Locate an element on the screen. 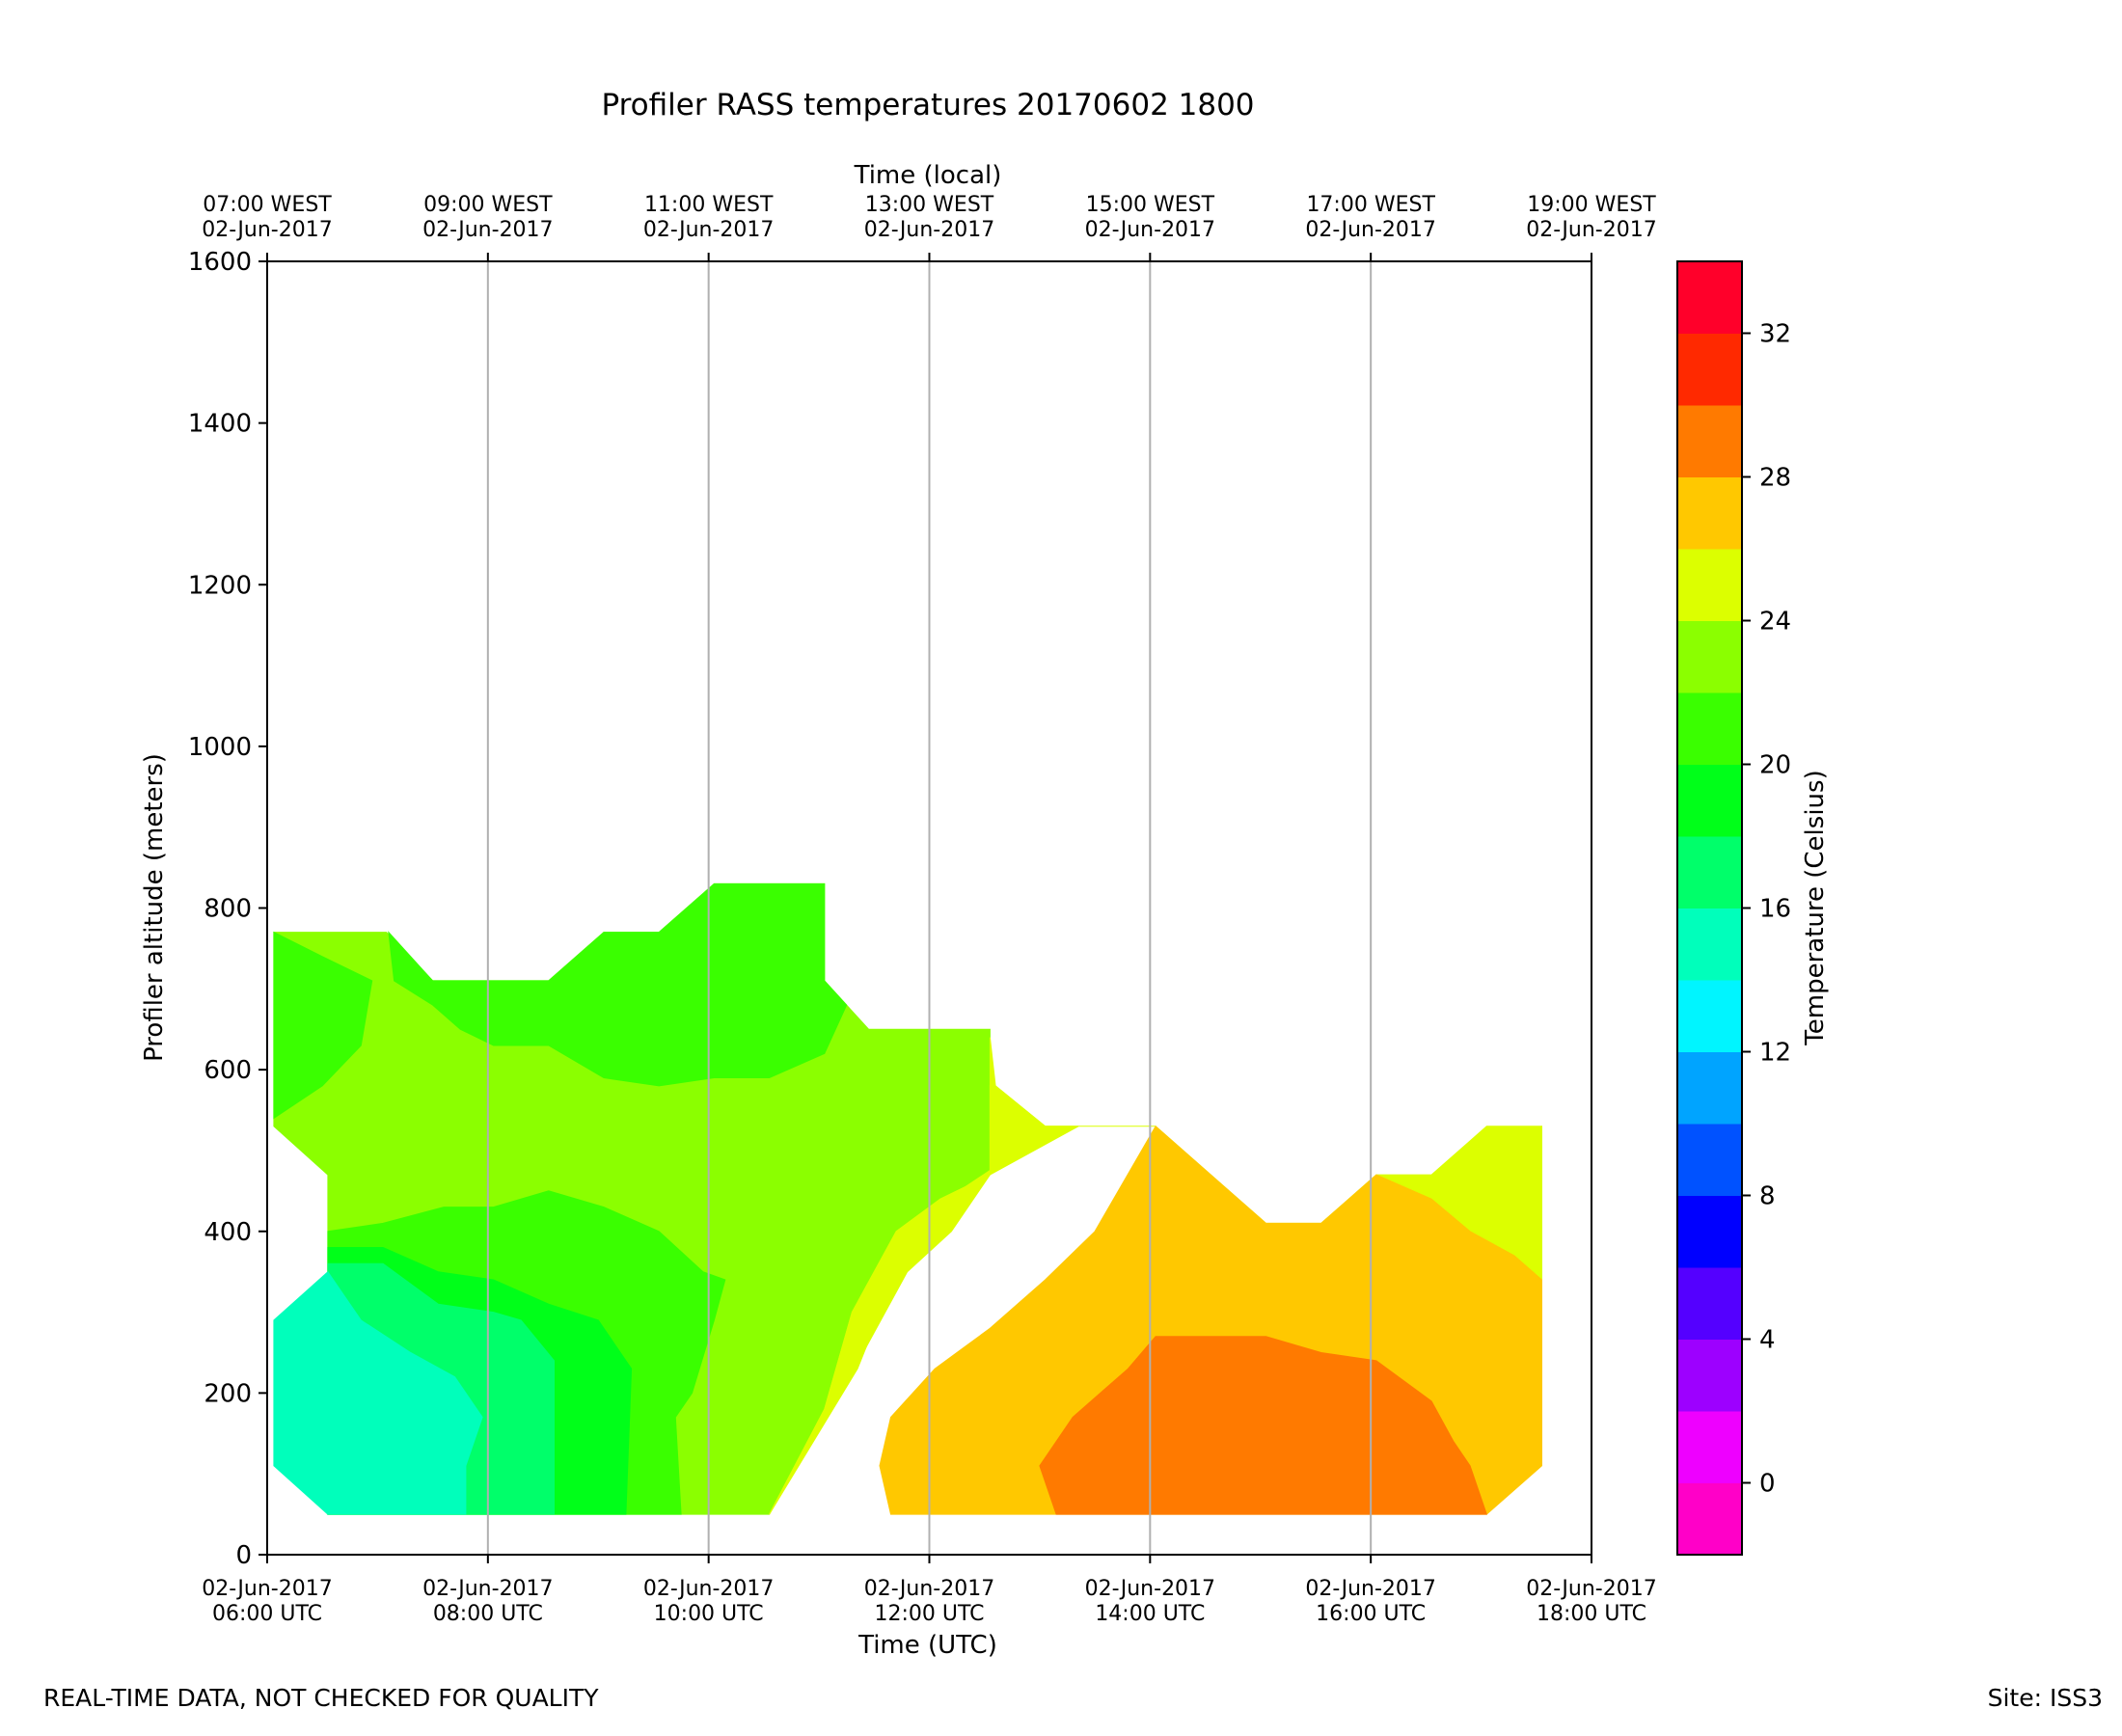 This screenshot has height=1736, width=2122. x-top-tick-date-6: 02-Jun-2017 is located at coordinates (1591, 230).